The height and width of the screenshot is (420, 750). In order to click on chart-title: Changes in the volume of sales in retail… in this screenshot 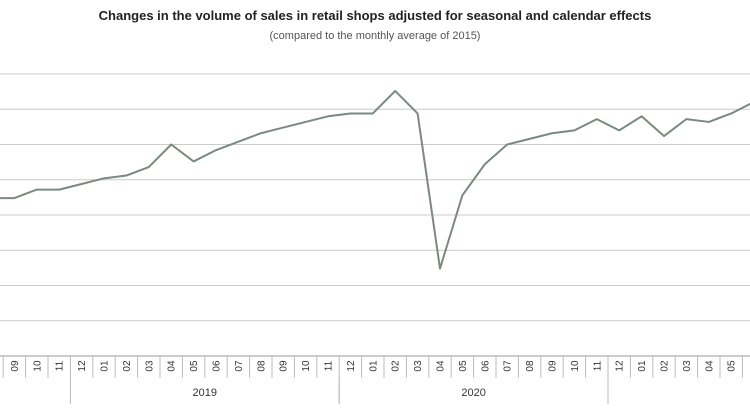, I will do `click(375, 15)`.